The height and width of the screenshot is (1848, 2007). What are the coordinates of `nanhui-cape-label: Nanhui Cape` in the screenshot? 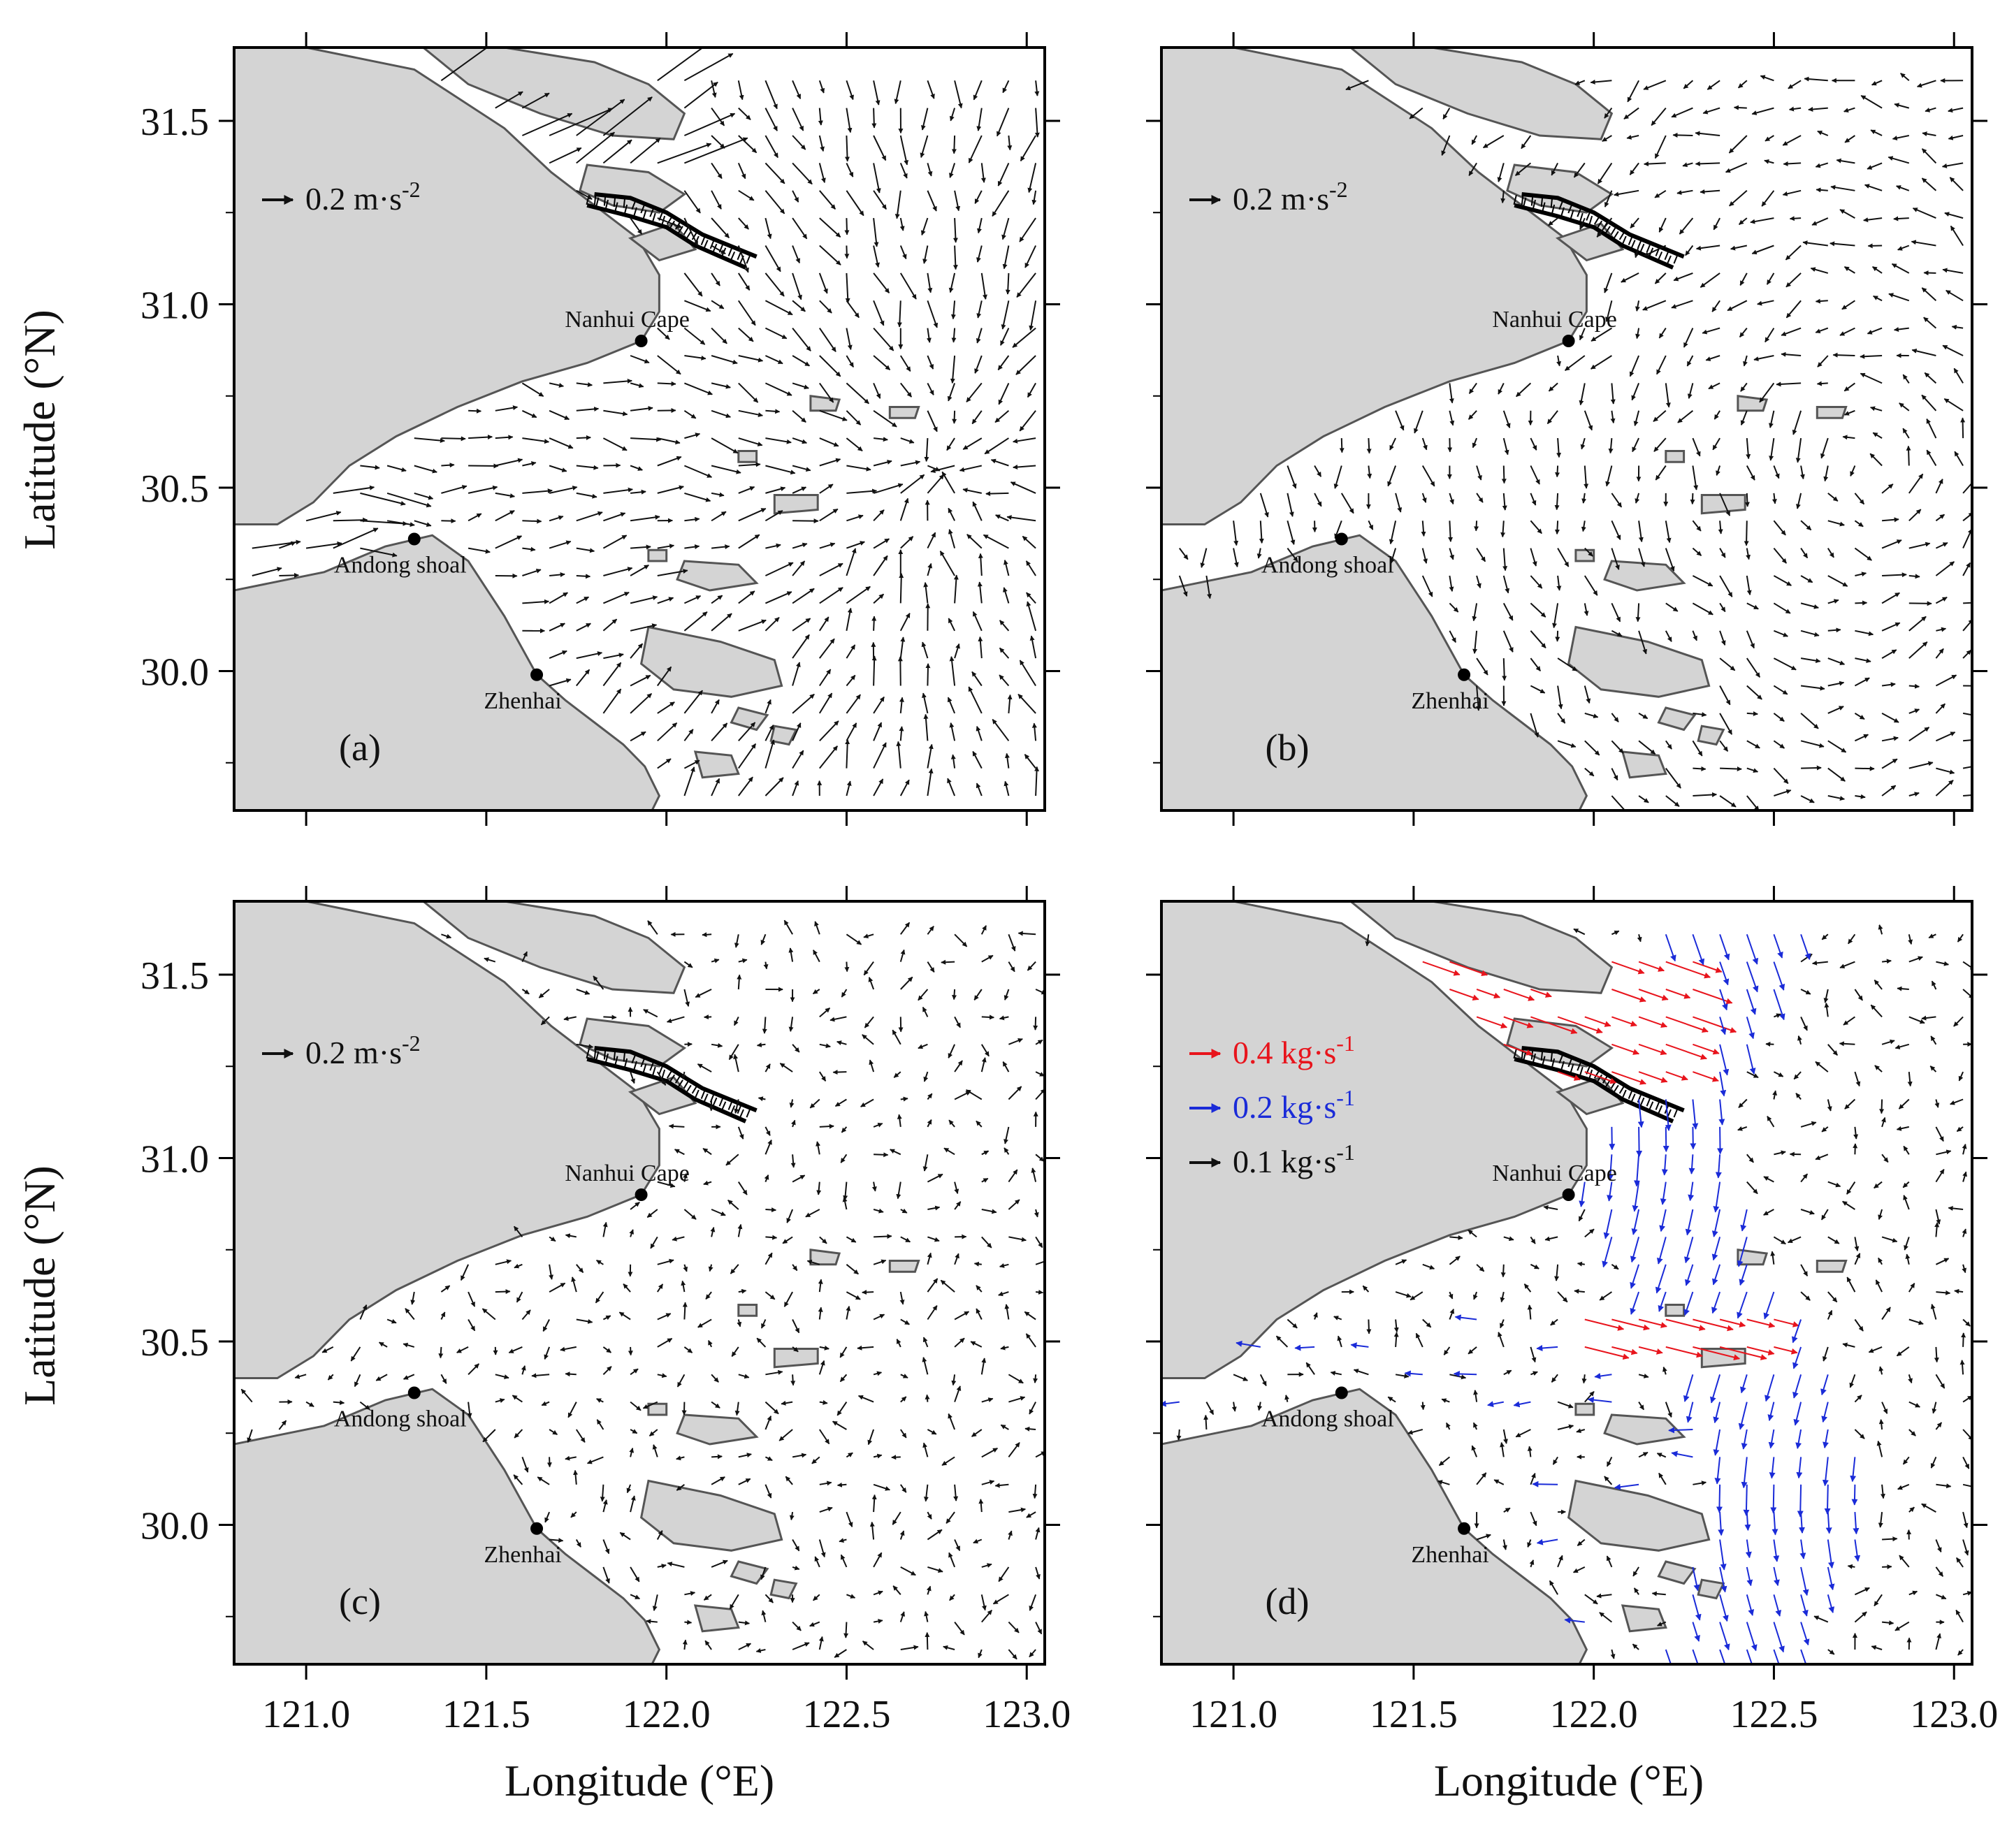 It's located at (627, 1173).